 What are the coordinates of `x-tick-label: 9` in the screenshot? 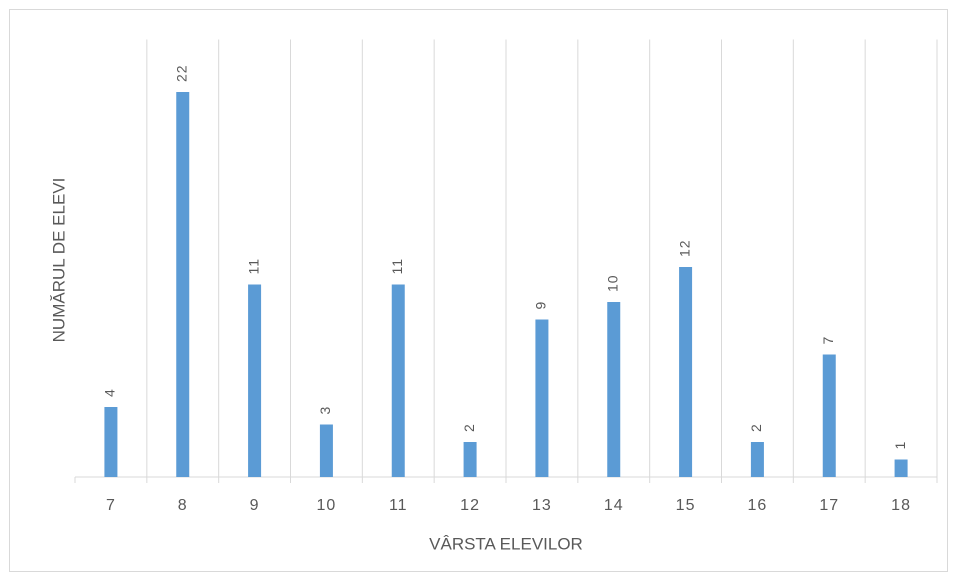 It's located at (255, 505).